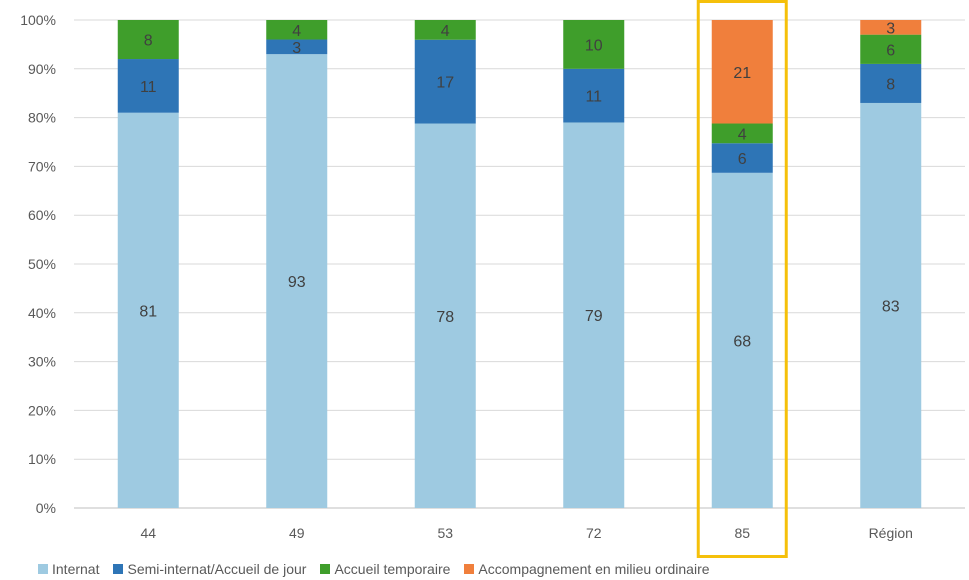 This screenshot has width=969, height=580. Describe the element at coordinates (594, 569) in the screenshot. I see `legend-label-accompagnement: Accompagnement en milieu ordinaire` at that location.